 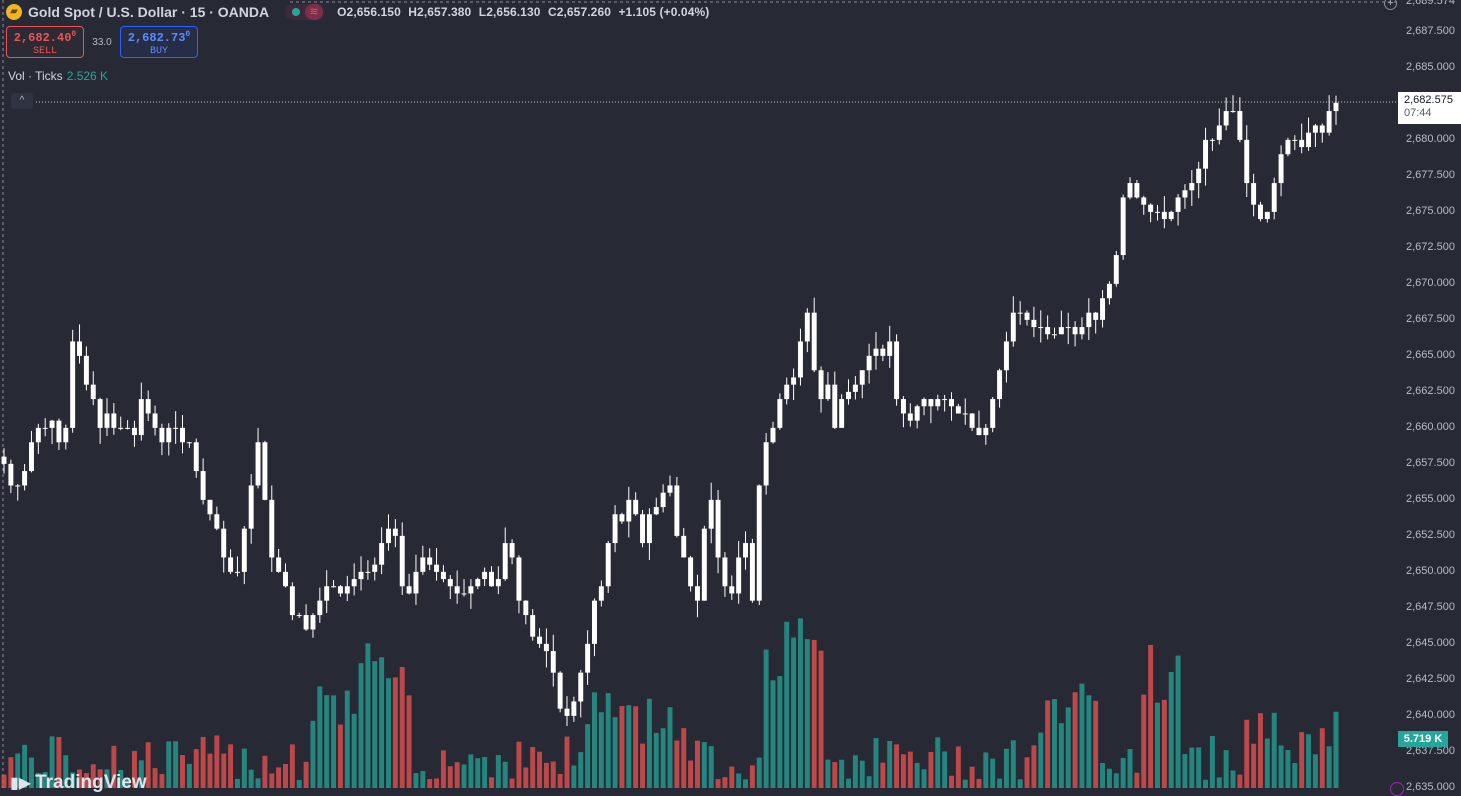 I want to click on watermark-text: TradingView, so click(x=91, y=782).